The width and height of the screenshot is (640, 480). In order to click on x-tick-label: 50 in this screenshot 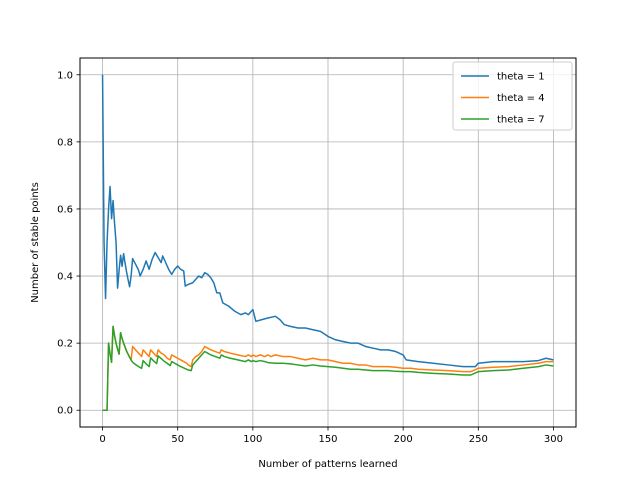, I will do `click(177, 439)`.